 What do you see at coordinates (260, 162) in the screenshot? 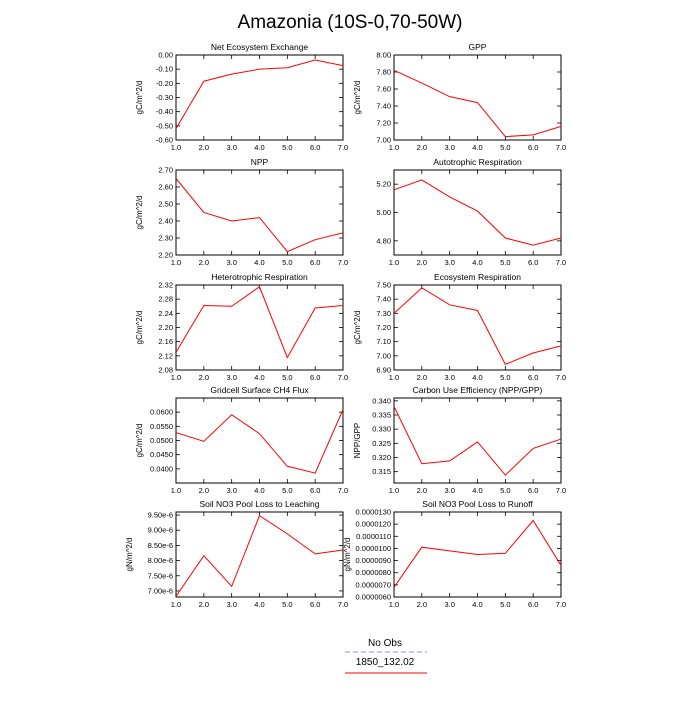
I see `panel-title: NPP` at bounding box center [260, 162].